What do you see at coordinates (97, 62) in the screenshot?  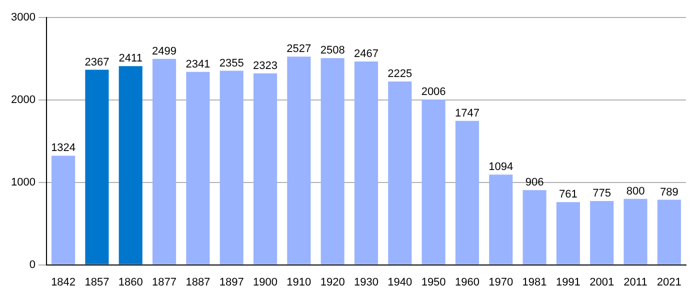 I see `data-label: 2367` at bounding box center [97, 62].